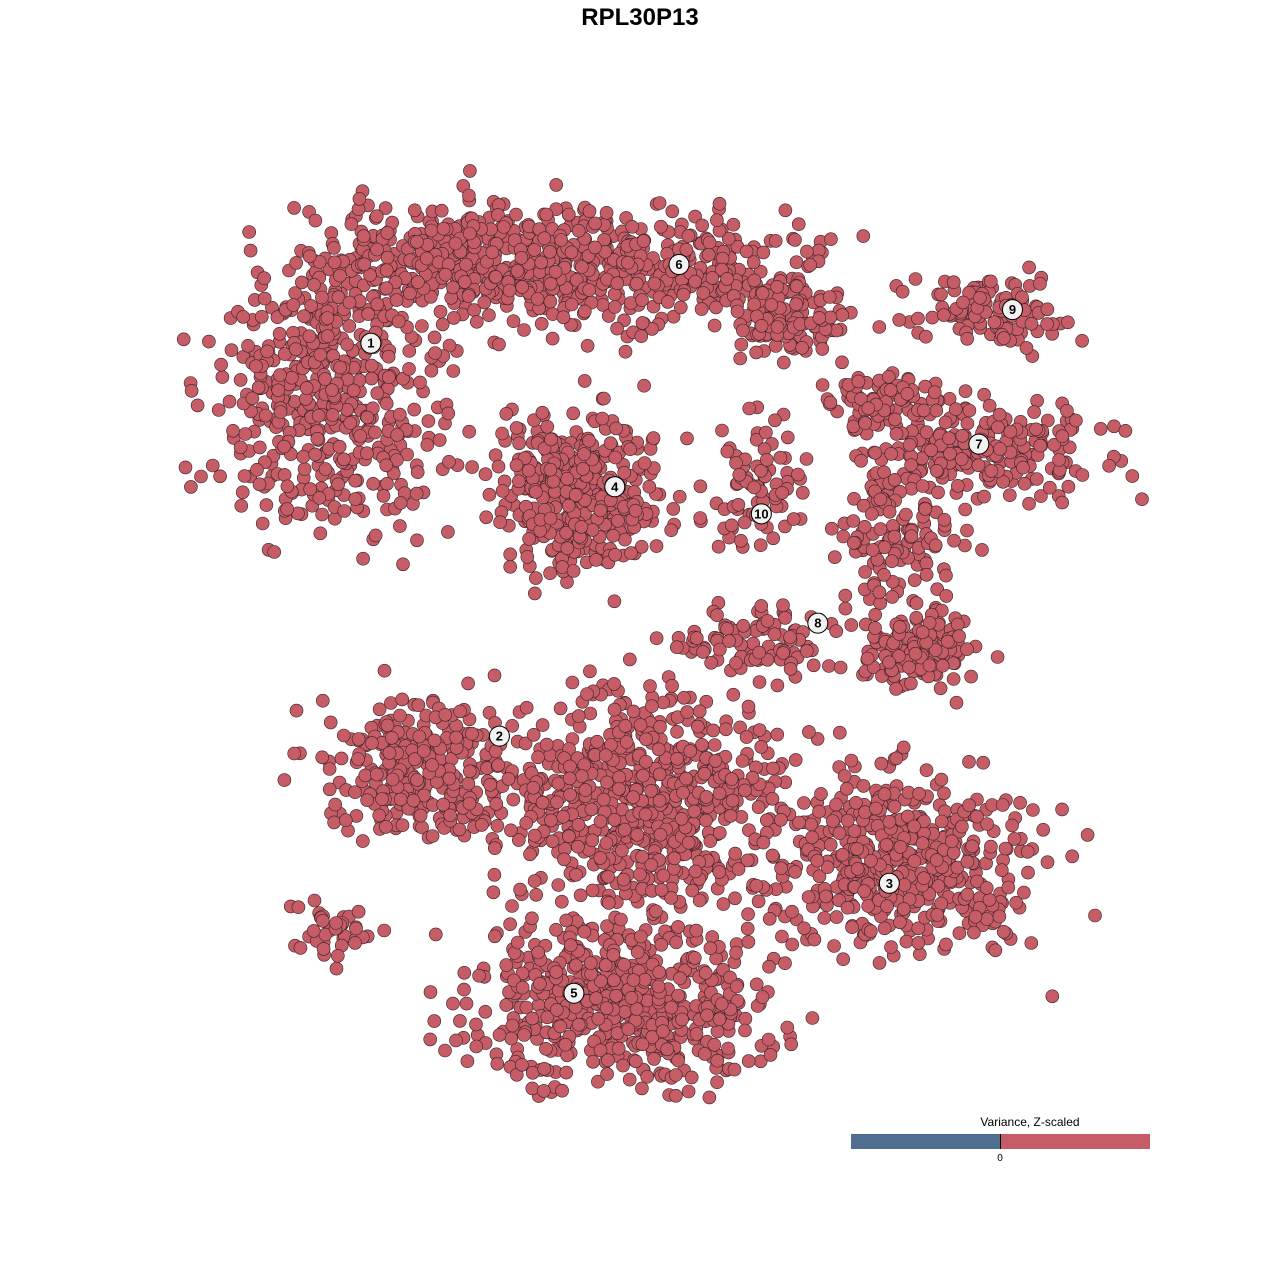  What do you see at coordinates (1075, 1141) in the screenshot?
I see `legend-high-segment` at bounding box center [1075, 1141].